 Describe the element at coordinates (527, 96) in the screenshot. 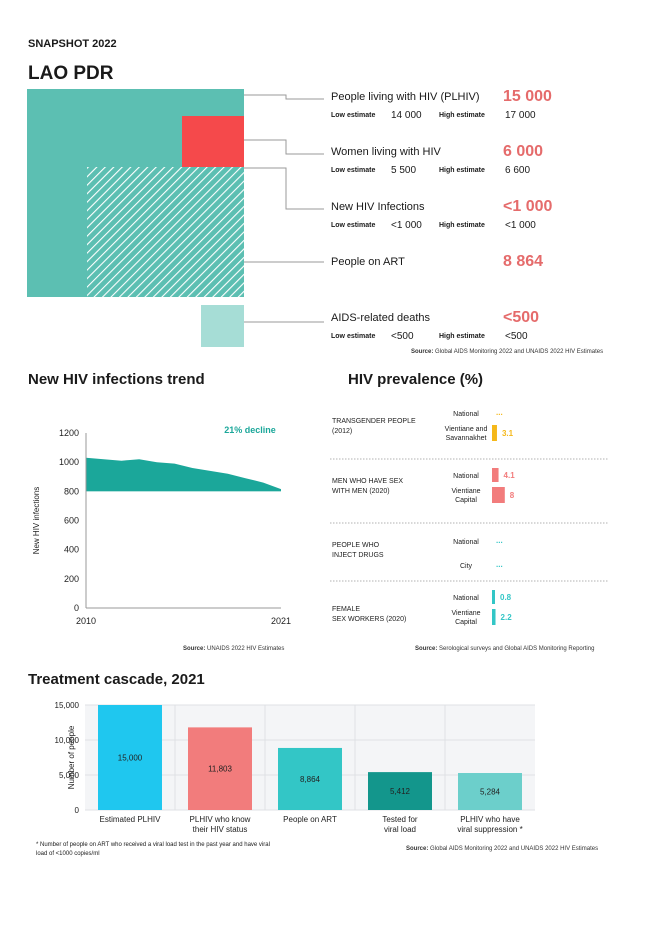

I see `plhiv-value: 15 000` at that location.